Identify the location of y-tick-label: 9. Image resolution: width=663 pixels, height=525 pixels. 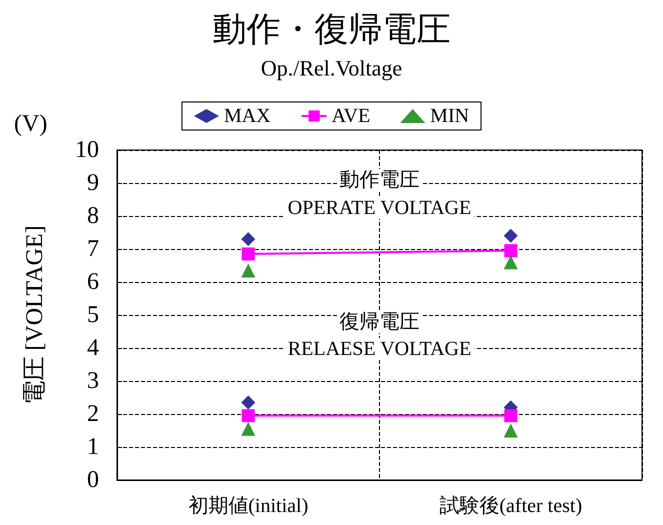
(93, 183).